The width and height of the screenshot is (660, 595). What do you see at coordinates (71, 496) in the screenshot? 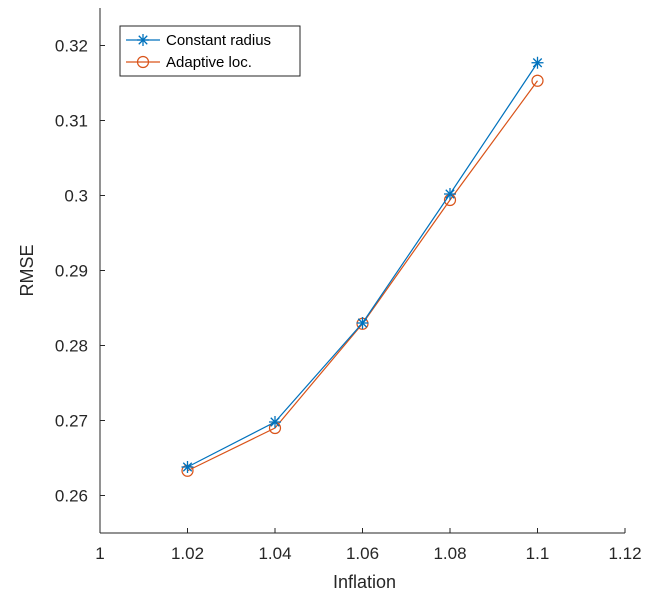
I see `y-tick-label: 0.26` at bounding box center [71, 496].